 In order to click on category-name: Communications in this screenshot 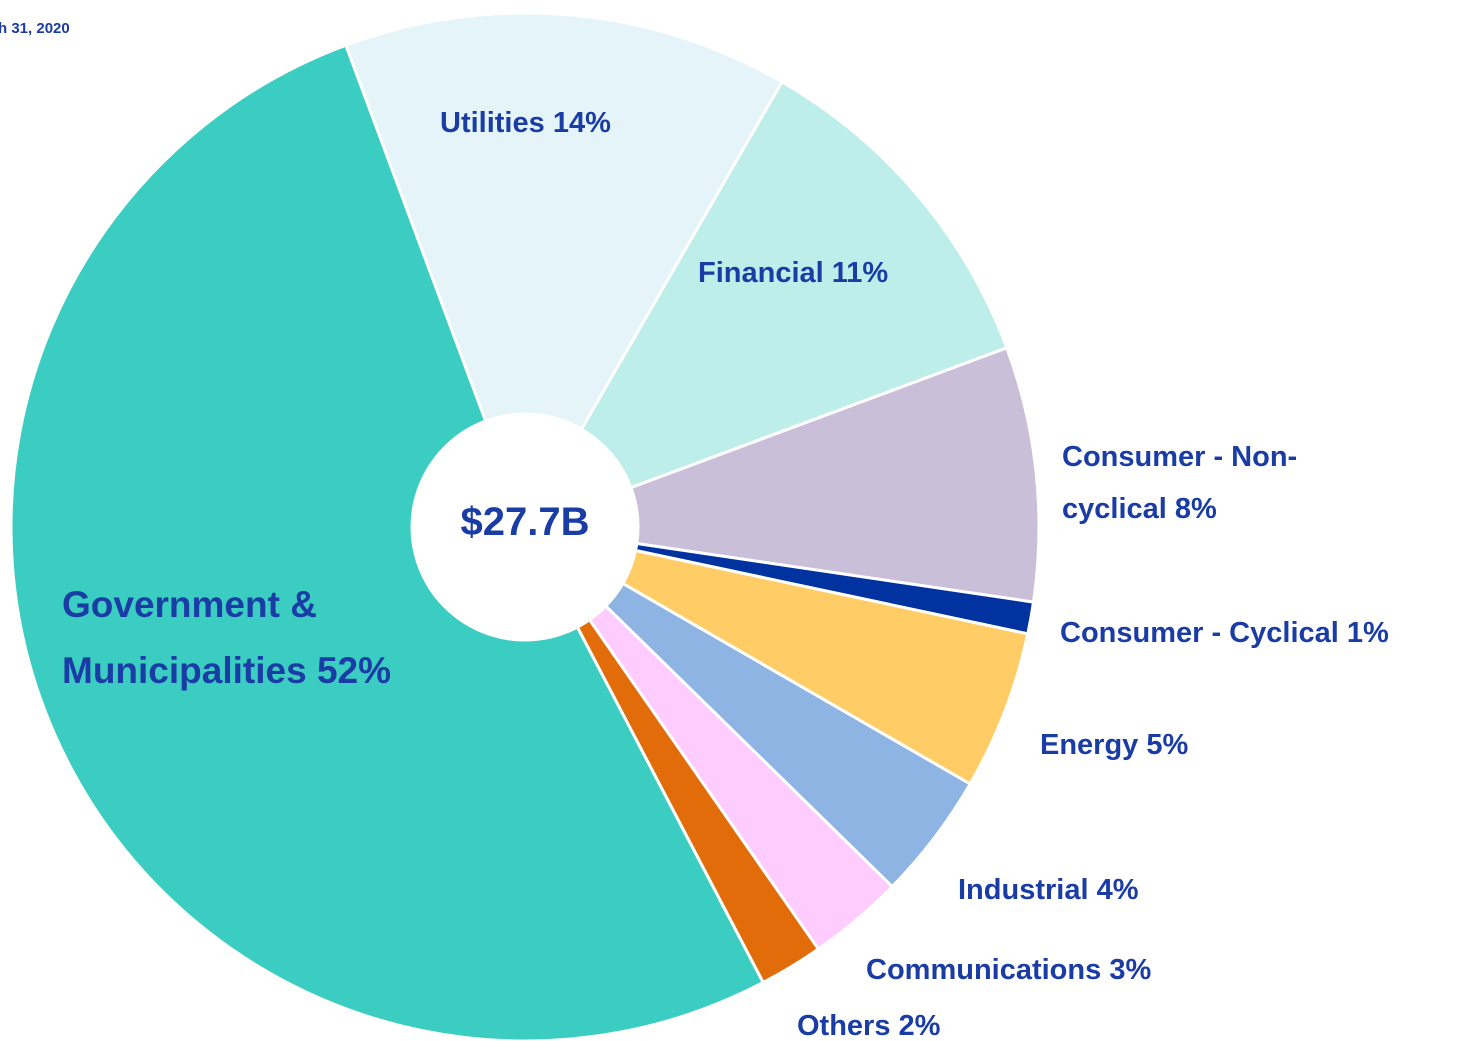, I will do `click(984, 970)`.